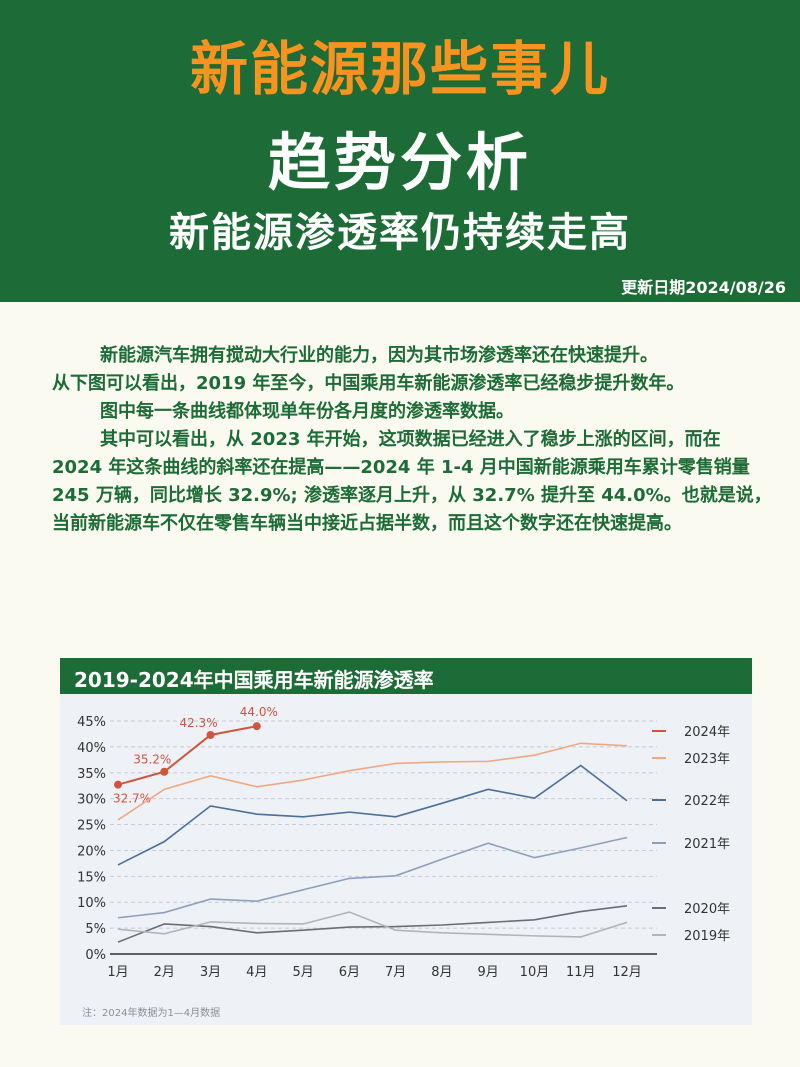  I want to click on legend-label: 2021年, so click(707, 844).